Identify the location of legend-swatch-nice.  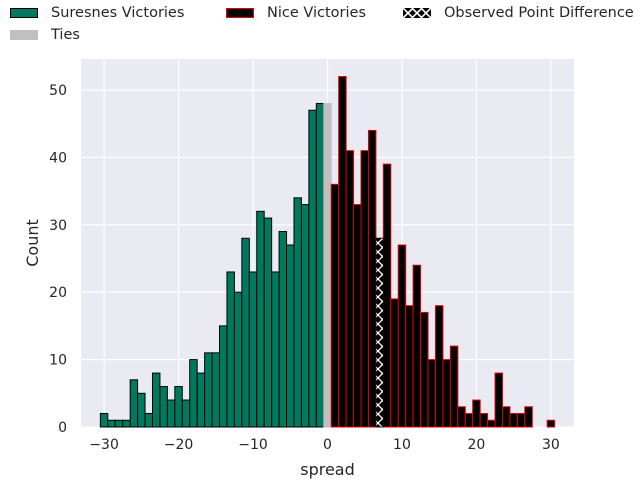
(240, 13).